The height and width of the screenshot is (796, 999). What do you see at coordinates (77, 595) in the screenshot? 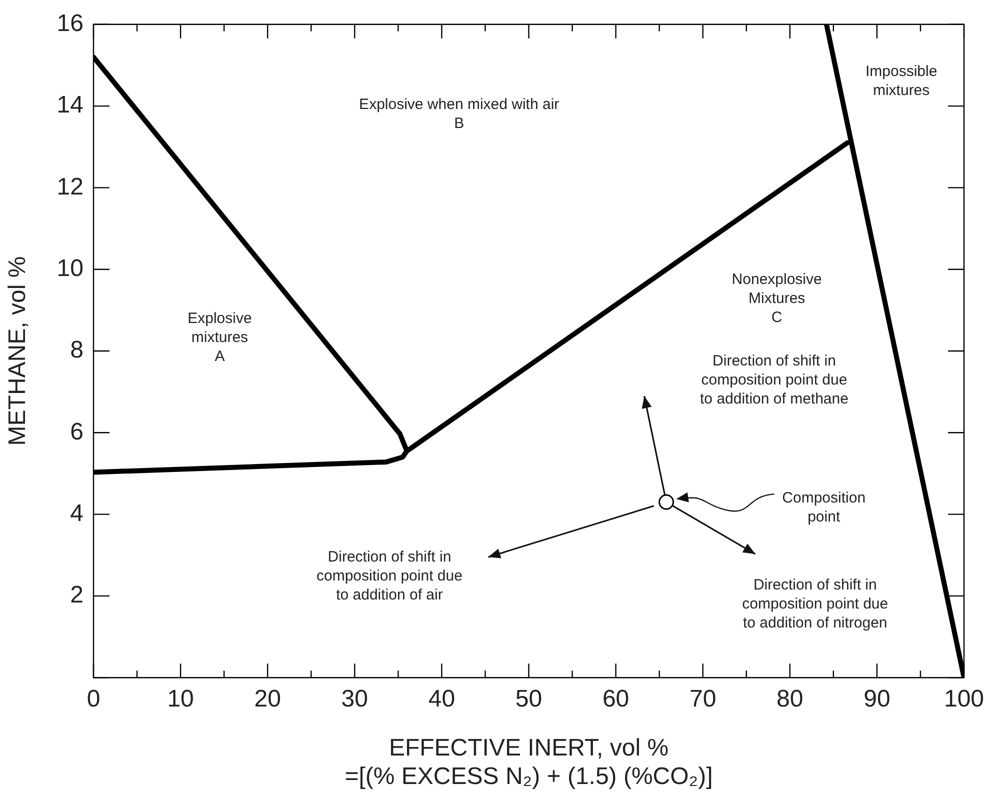
I see `y-tick-label: 2` at bounding box center [77, 595].